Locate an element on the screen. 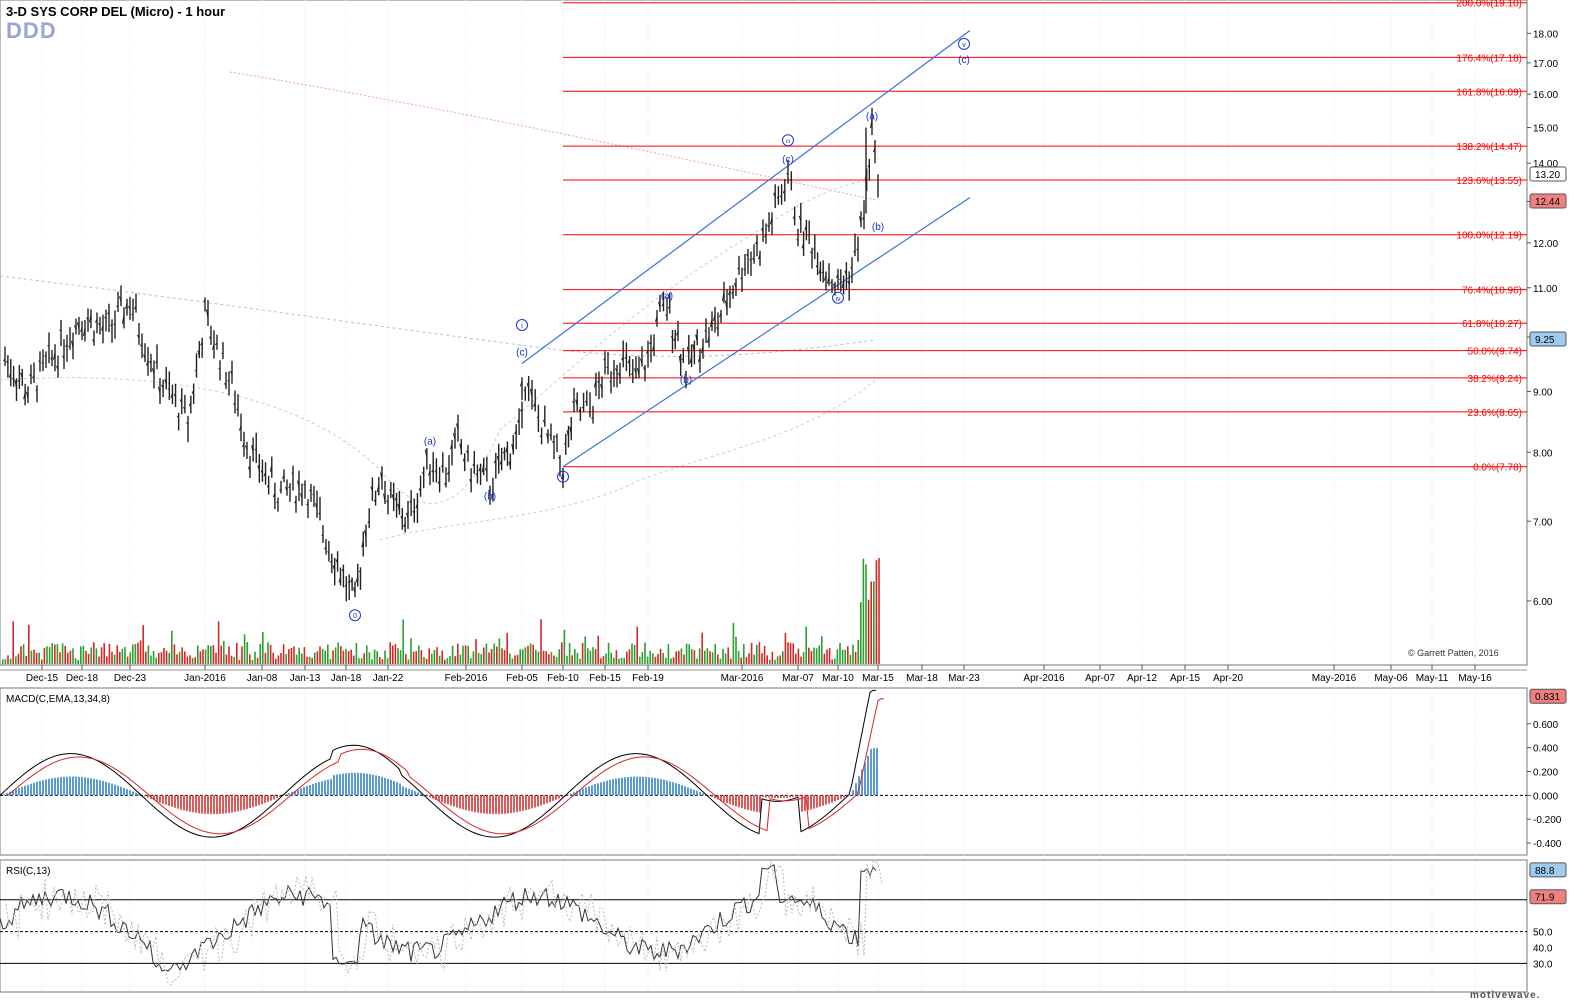 The width and height of the screenshot is (1593, 1000). fib-label: 38.2%(9.24) is located at coordinates (1495, 379).